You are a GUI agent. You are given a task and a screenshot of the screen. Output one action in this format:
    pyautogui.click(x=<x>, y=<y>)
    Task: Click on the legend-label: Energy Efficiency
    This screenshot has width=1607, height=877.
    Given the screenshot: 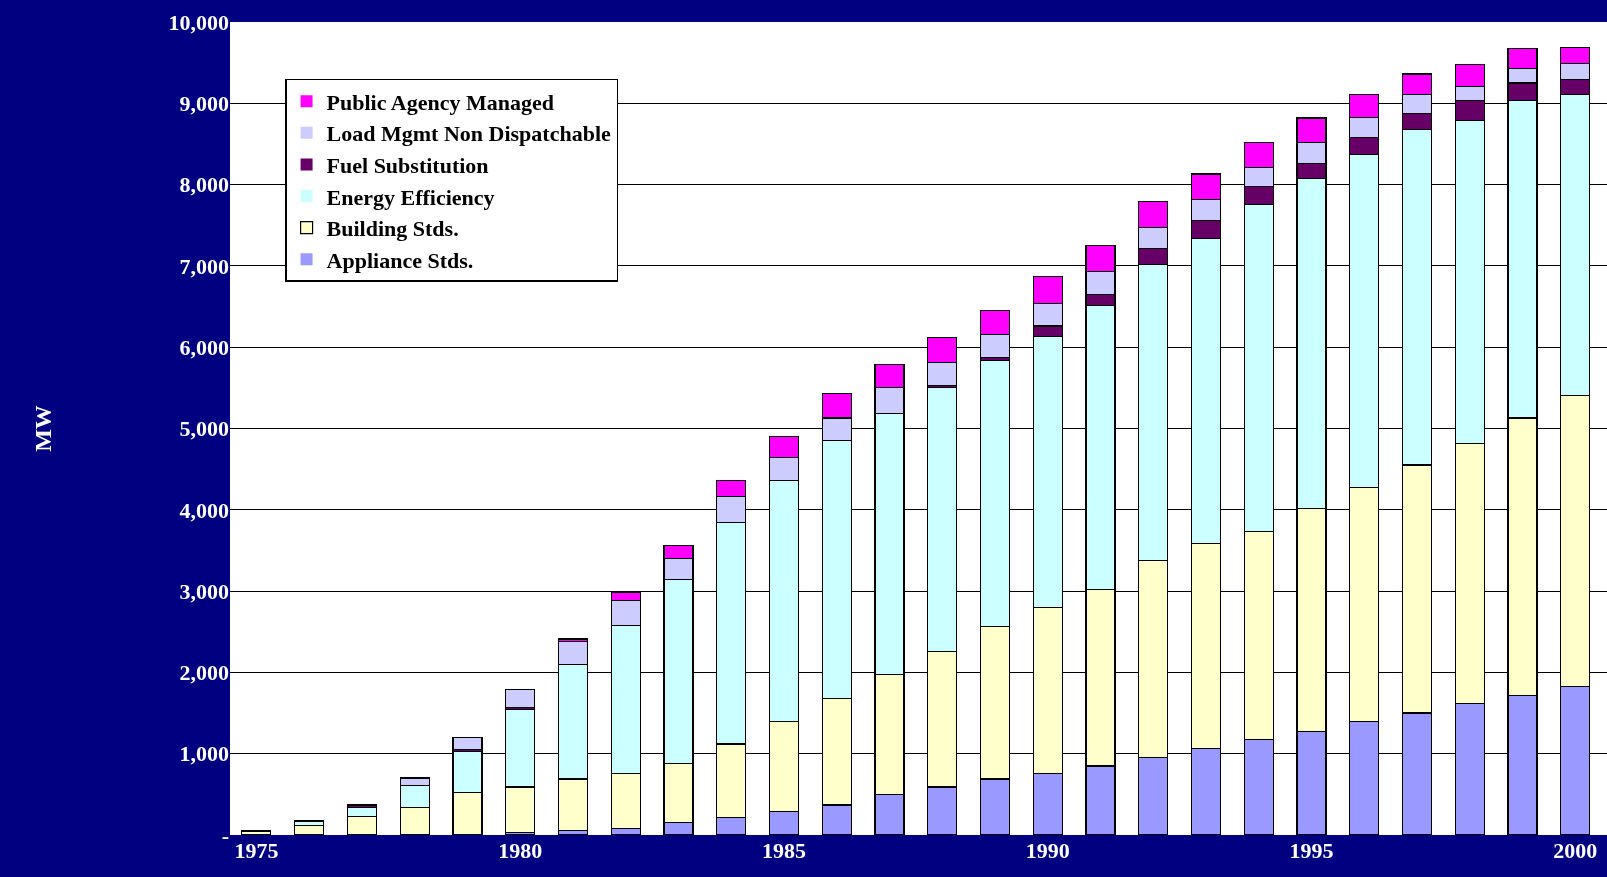 What is the action you would take?
    pyautogui.click(x=410, y=197)
    